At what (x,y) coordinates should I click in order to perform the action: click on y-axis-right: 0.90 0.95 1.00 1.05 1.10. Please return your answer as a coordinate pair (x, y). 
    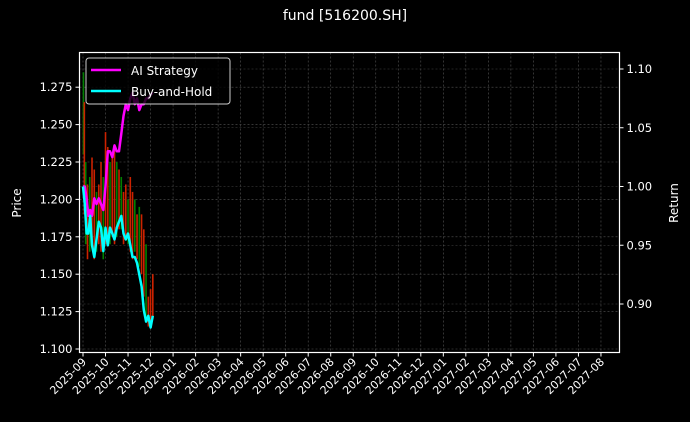
    Looking at the image, I should click on (636, 186).